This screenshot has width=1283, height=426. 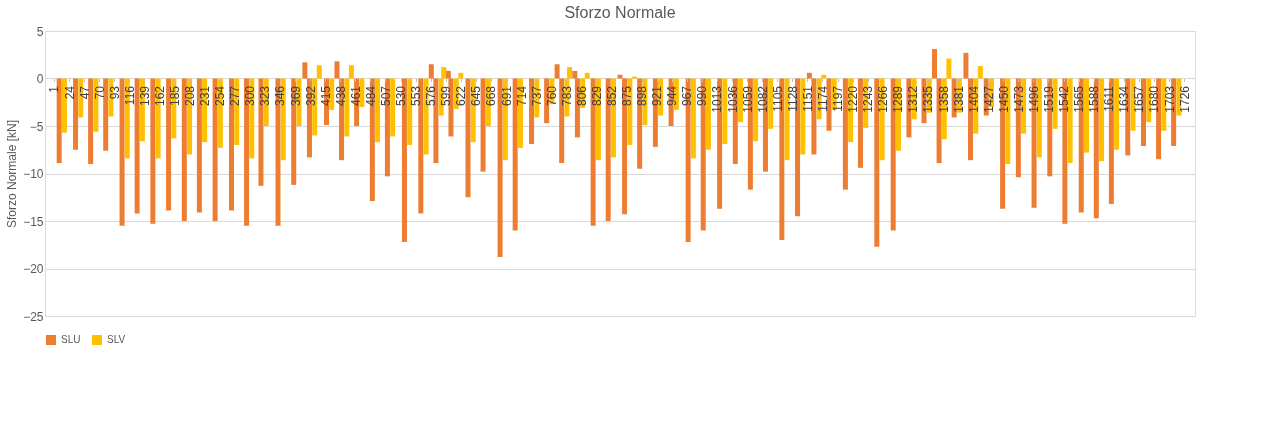 What do you see at coordinates (114, 92) in the screenshot?
I see `x-tick-label: 93` at bounding box center [114, 92].